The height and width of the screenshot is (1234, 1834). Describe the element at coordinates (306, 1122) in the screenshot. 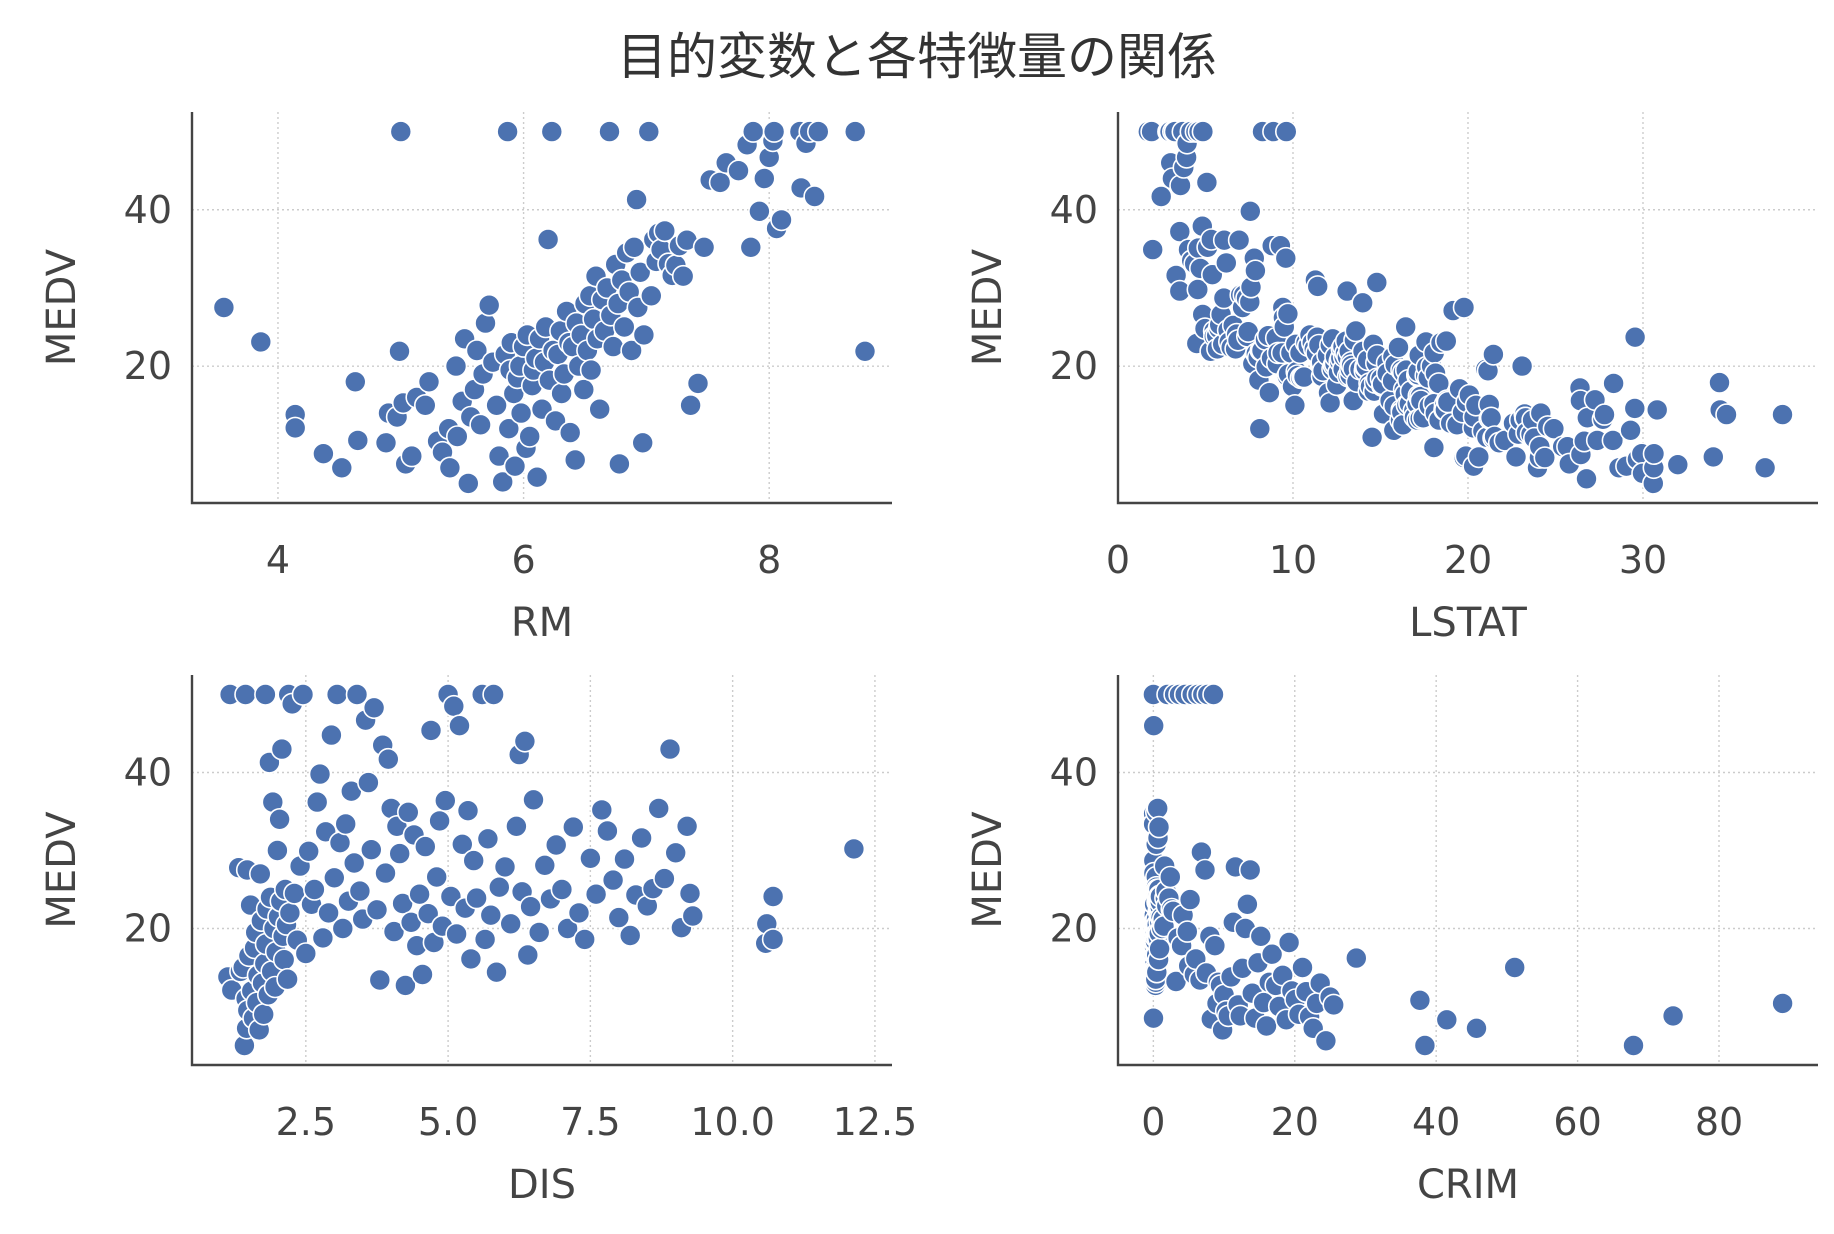

I see `x-tick-label: 2.5` at that location.